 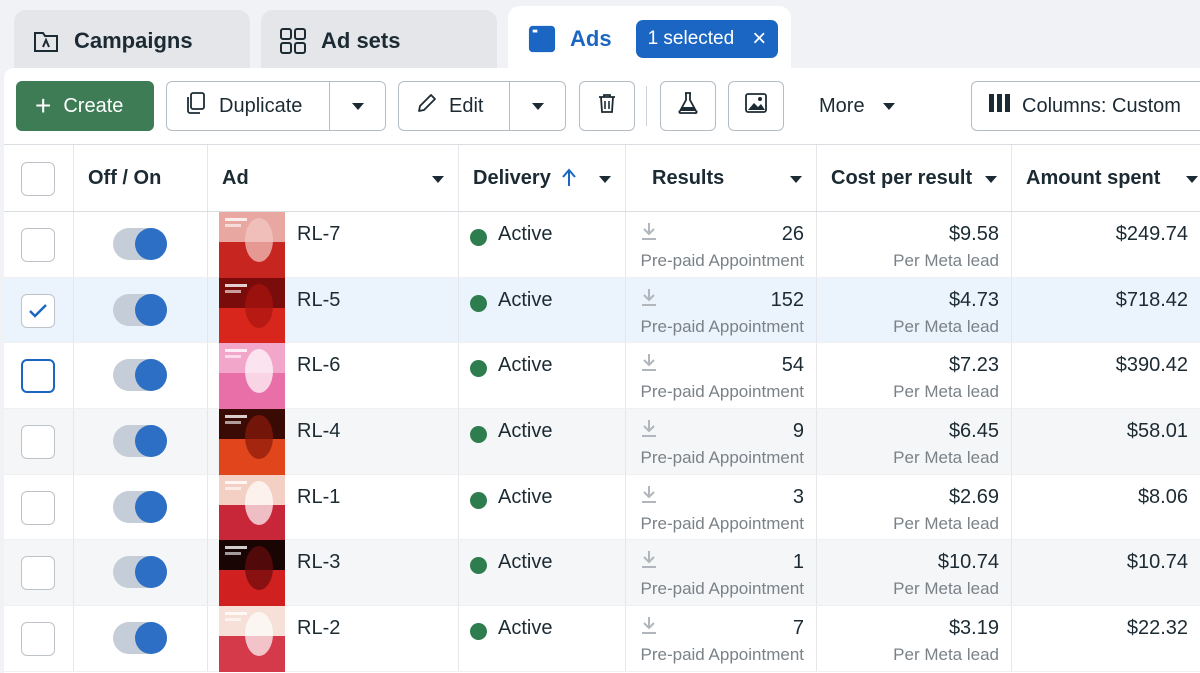 I want to click on delete-button, so click(x=607, y=106).